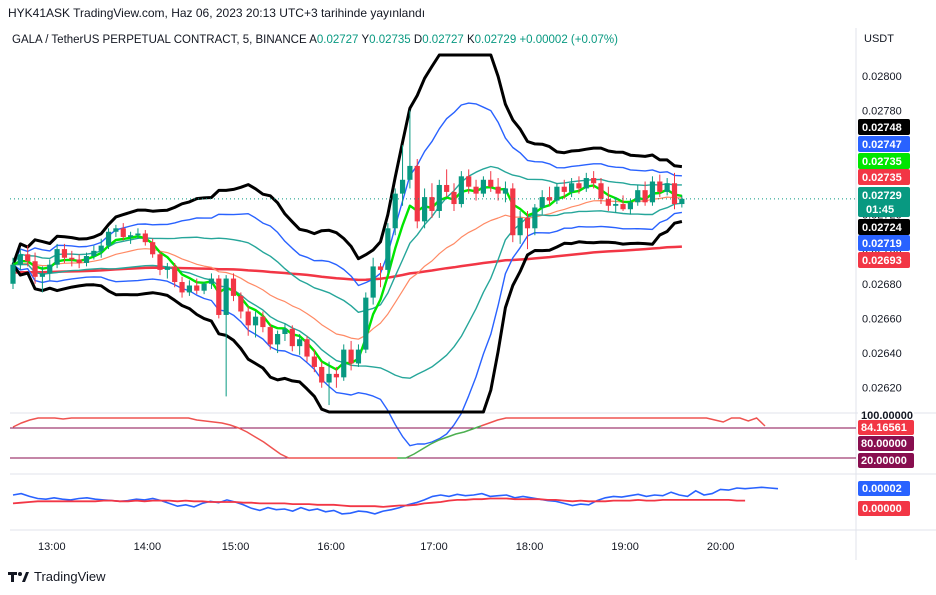 The height and width of the screenshot is (595, 936). Describe the element at coordinates (365, 40) in the screenshot. I see `high-key: Y` at that location.